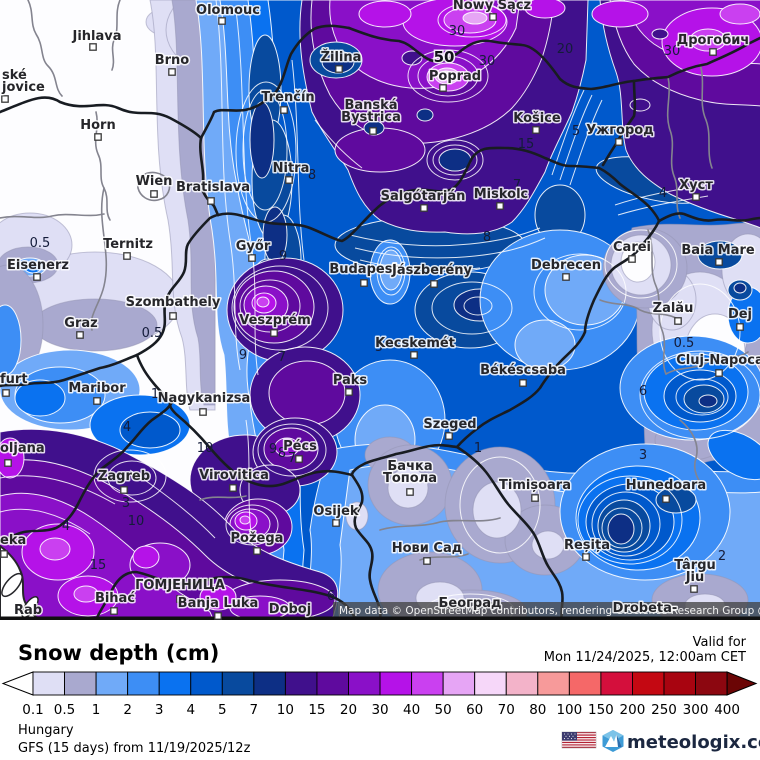  I want to click on city-label: Drobeta-, so click(645, 609).